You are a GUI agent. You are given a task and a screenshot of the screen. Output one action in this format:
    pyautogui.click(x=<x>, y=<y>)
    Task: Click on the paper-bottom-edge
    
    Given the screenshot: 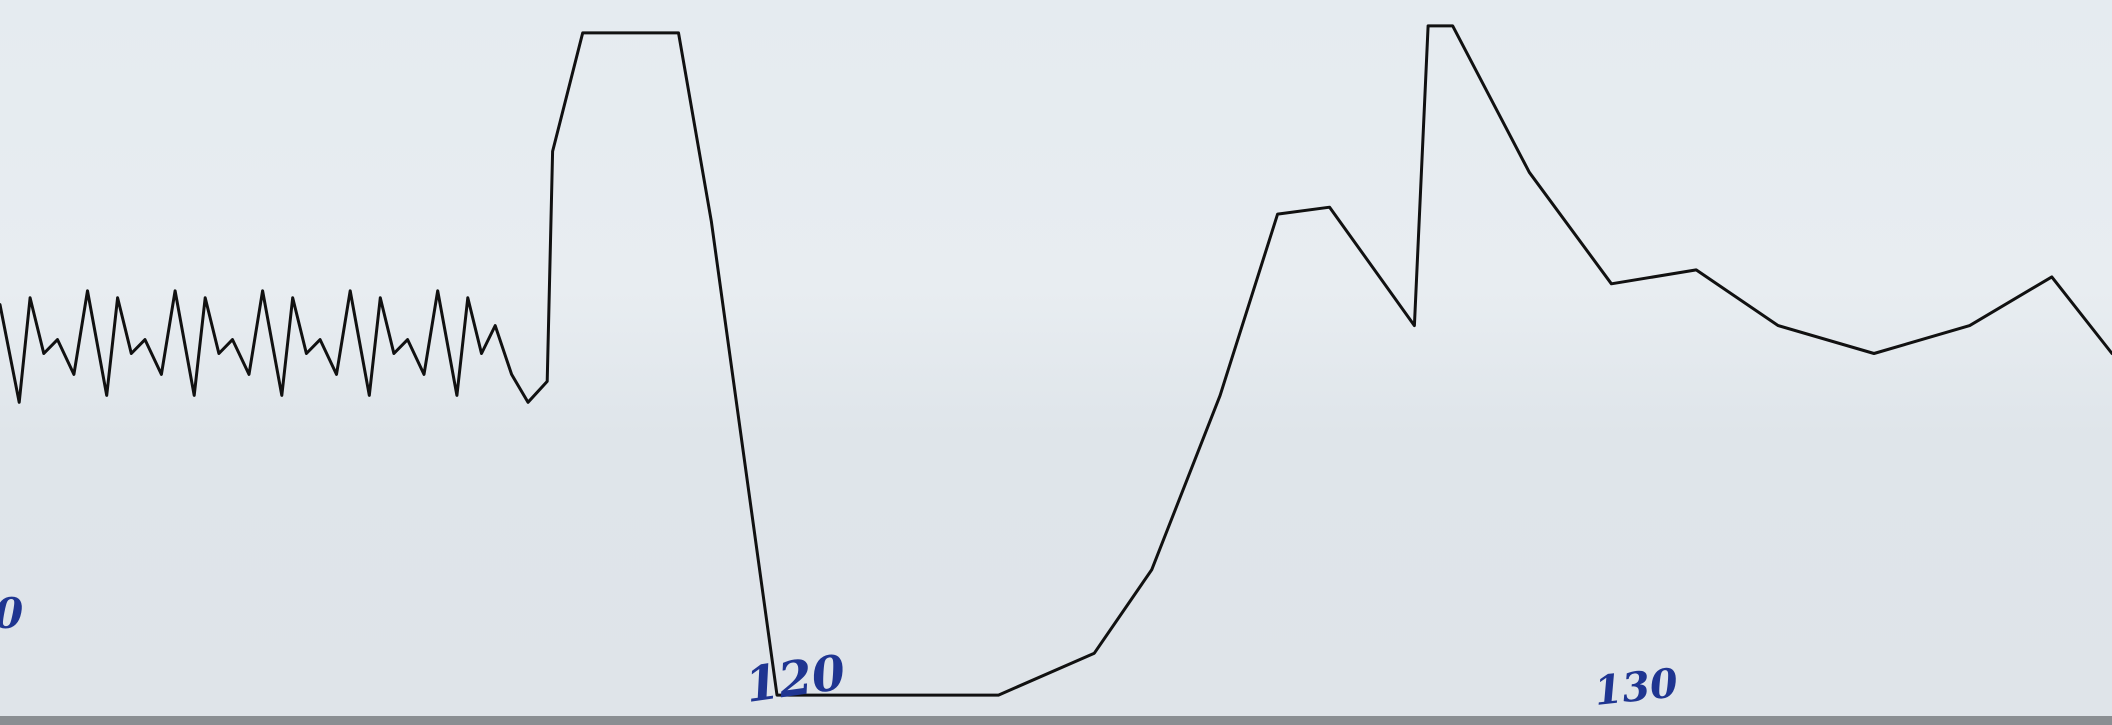 What is the action you would take?
    pyautogui.click(x=1056, y=720)
    